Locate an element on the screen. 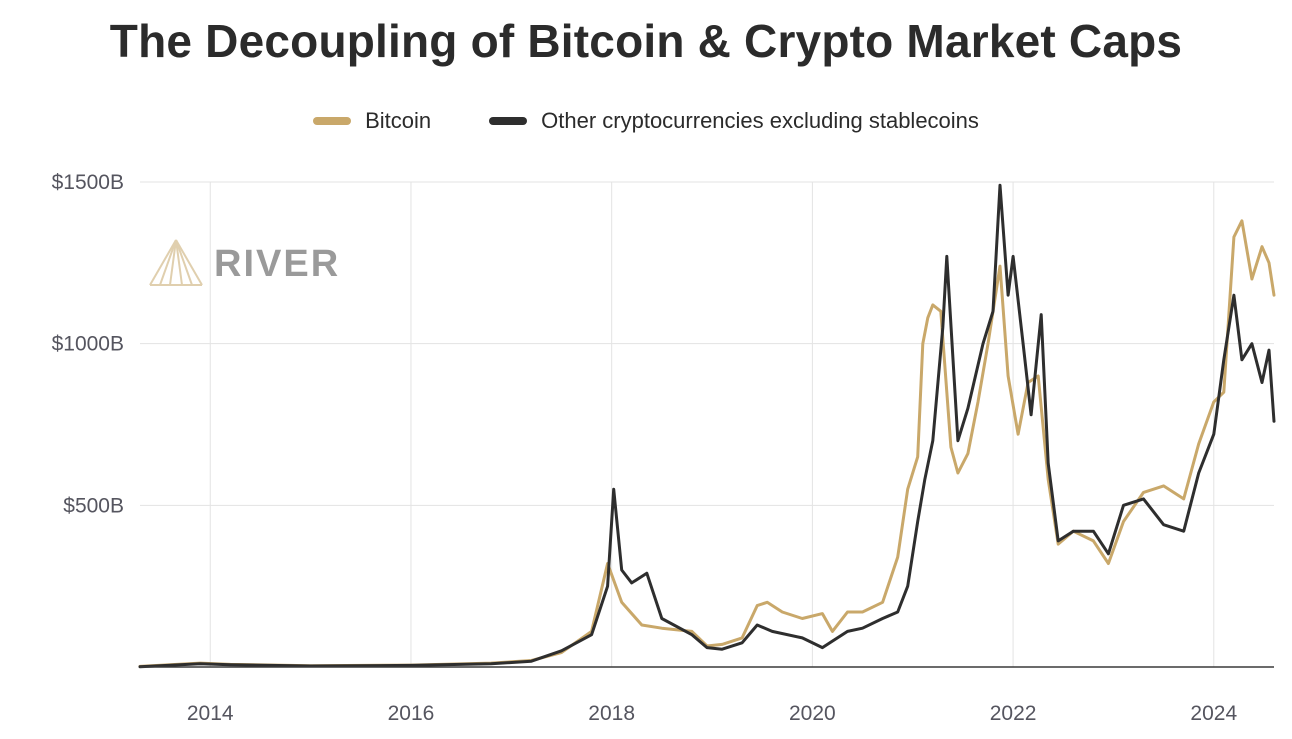 This screenshot has width=1292, height=739. legend-label-bitcoin: Bitcoin is located at coordinates (398, 120).